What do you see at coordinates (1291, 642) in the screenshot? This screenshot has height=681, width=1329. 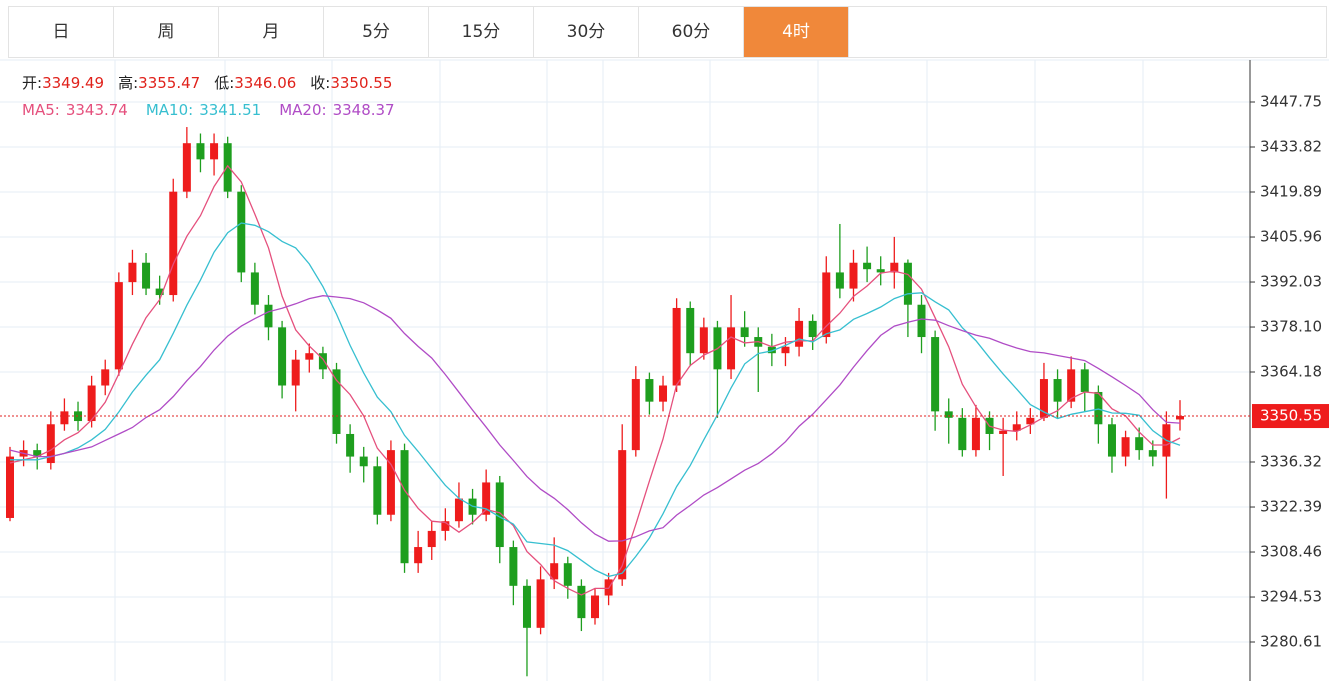 I see `y-tick-label: 3280.61` at bounding box center [1291, 642].